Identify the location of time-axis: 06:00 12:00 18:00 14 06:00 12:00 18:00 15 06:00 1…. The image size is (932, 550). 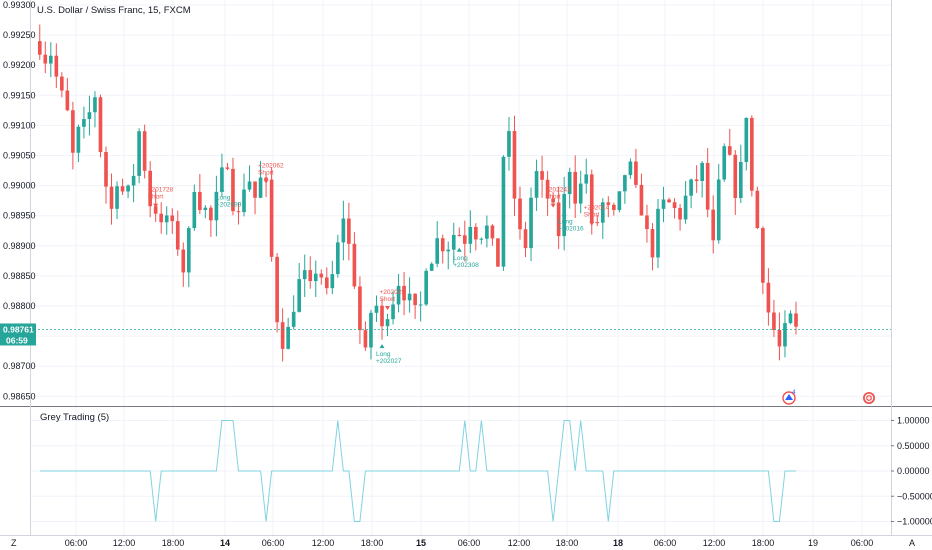
(469, 543).